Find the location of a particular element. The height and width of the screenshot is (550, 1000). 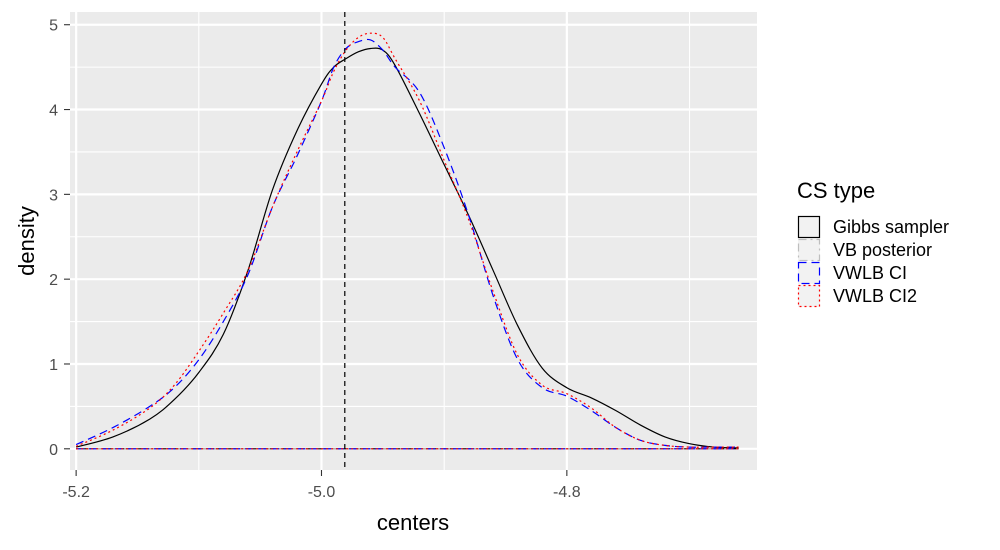

x-tick-label: -5.2 is located at coordinates (76, 492).